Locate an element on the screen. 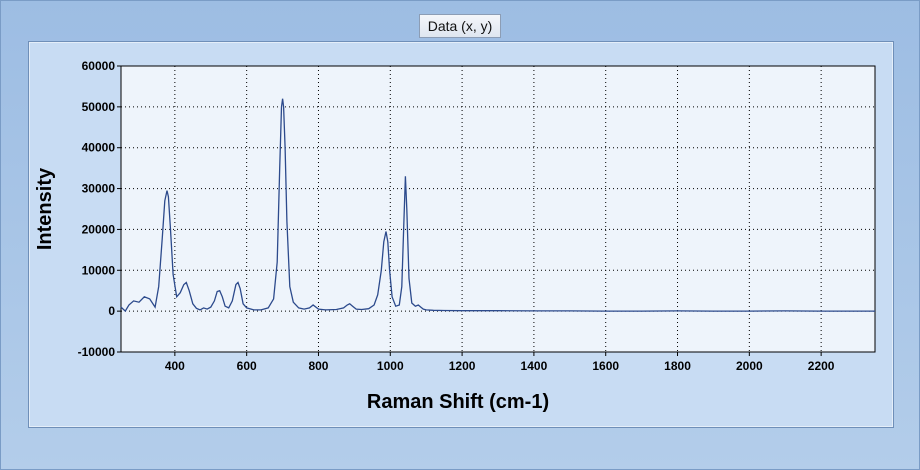 This screenshot has width=920, height=470. y-tick-label: 20000 is located at coordinates (99, 229).